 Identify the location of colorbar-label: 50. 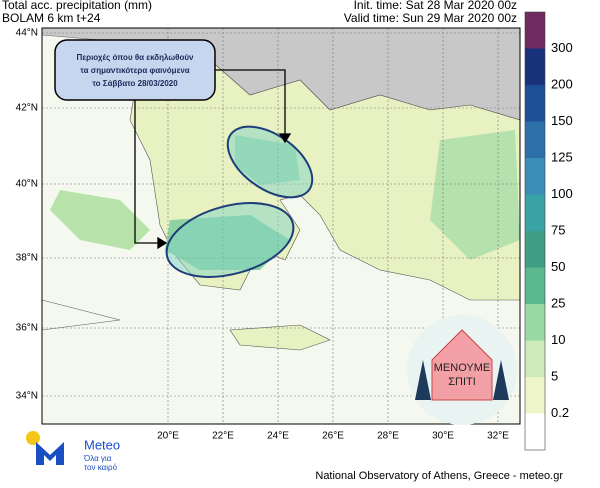
(558, 266).